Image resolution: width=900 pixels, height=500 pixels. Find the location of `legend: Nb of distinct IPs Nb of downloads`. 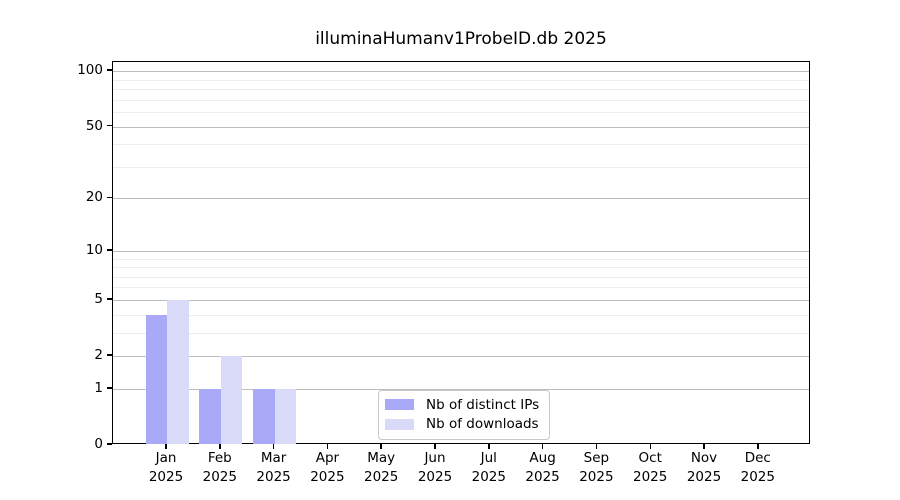

legend: Nb of distinct IPs Nb of downloads is located at coordinates (464, 415).